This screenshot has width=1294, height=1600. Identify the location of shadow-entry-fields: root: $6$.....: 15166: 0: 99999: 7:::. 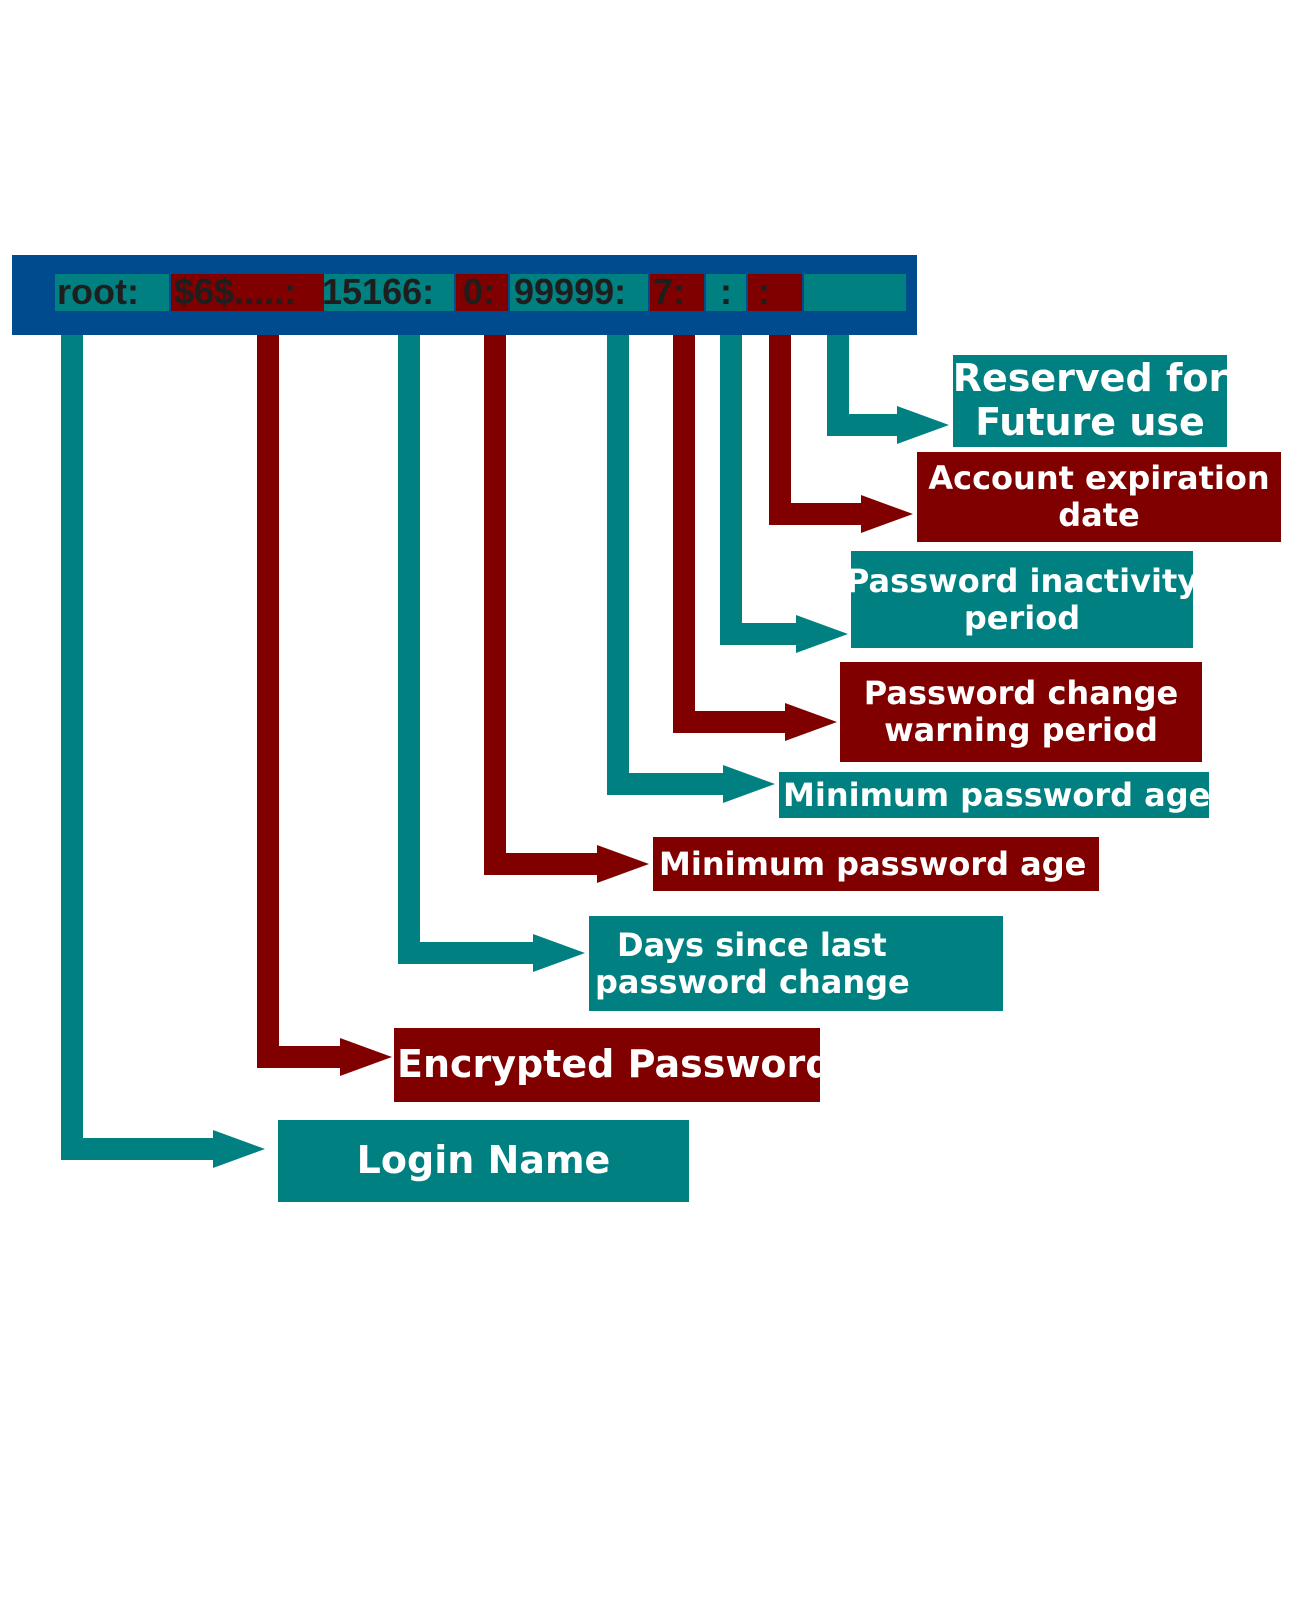
(480, 291).